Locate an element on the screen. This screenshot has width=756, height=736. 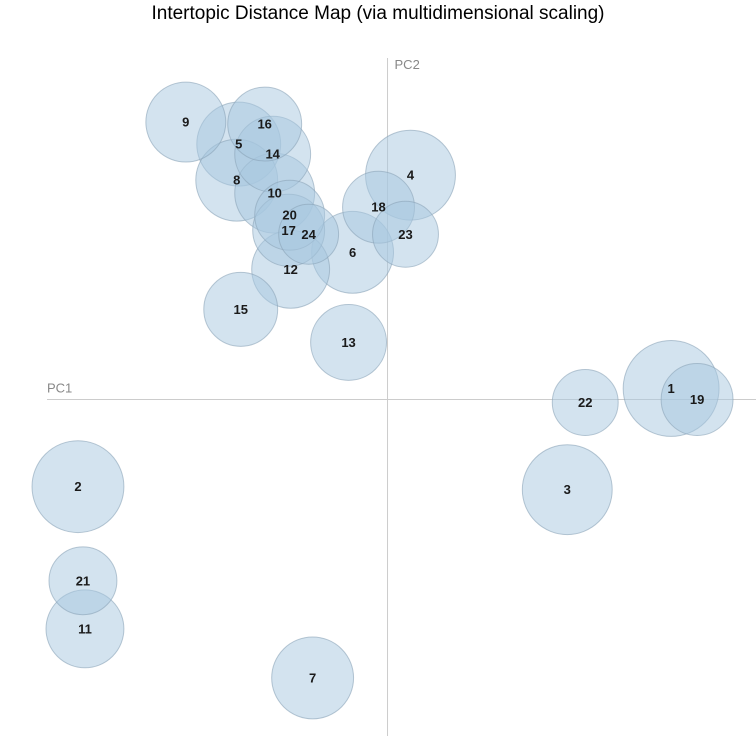
topic-label-4: 4 is located at coordinates (411, 175).